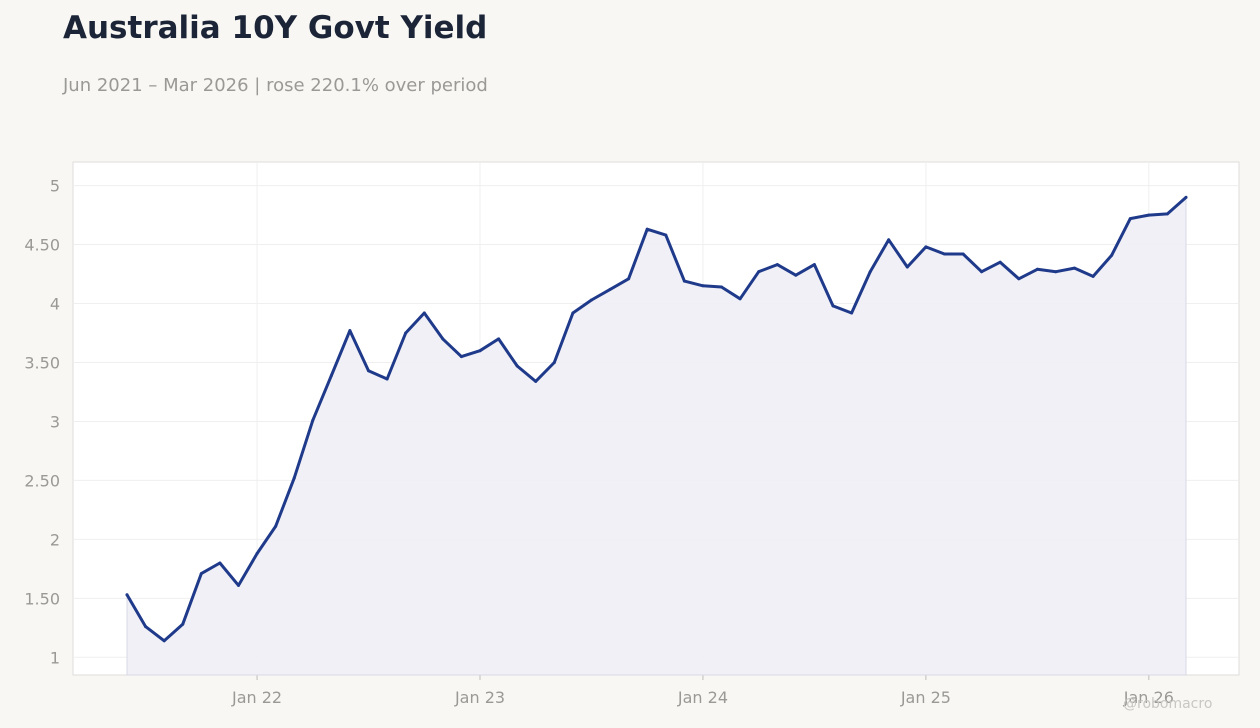 The image size is (1260, 728). I want to click on y-tick-label: 4.50, so click(42, 245).